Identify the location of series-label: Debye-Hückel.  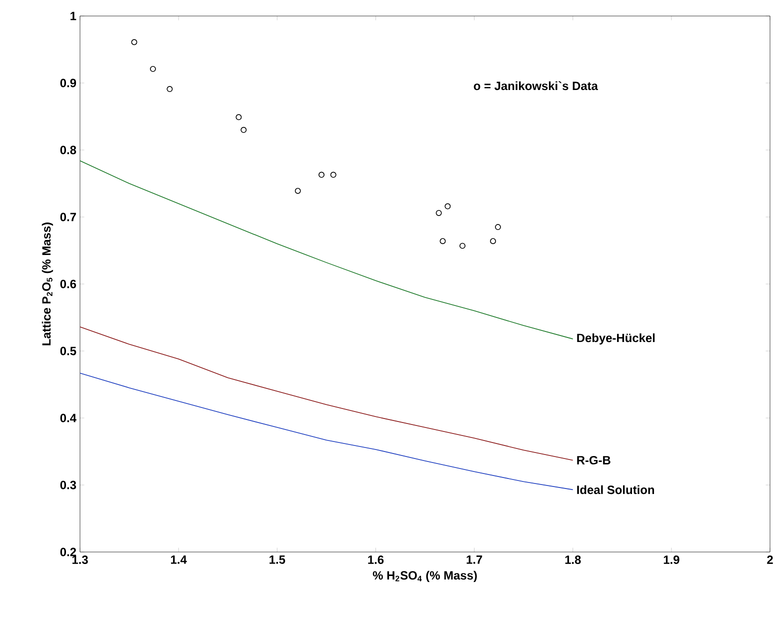
(616, 339).